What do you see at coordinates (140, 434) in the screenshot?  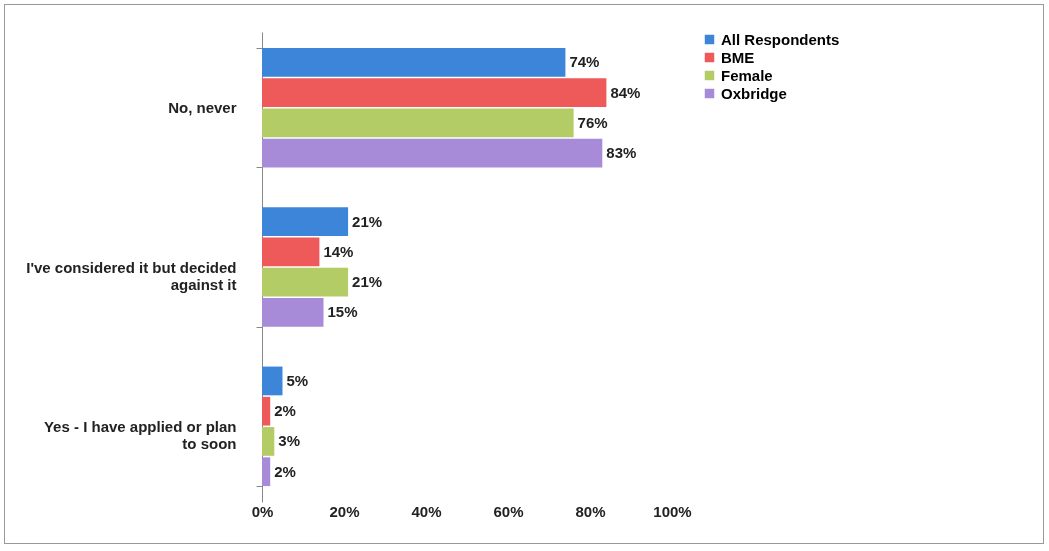 I see `y-tick-label: Yes - I have applied or plan to soon` at bounding box center [140, 434].